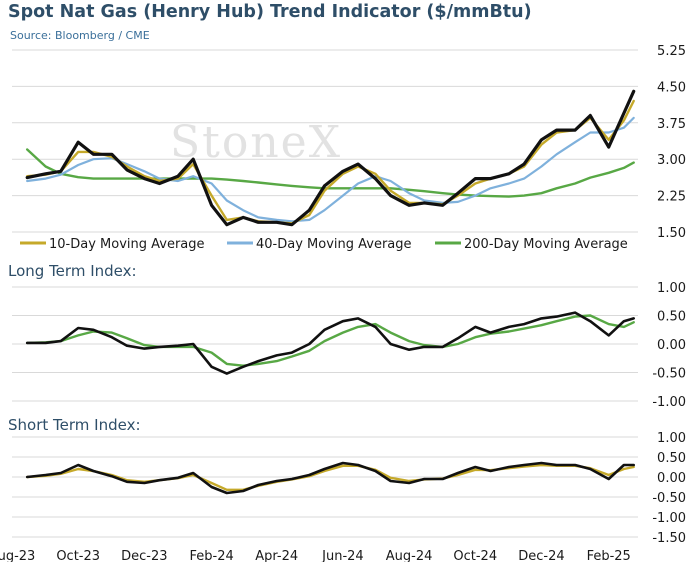  Describe the element at coordinates (671, 87) in the screenshot. I see `y-tick-label: 4.50` at that location.